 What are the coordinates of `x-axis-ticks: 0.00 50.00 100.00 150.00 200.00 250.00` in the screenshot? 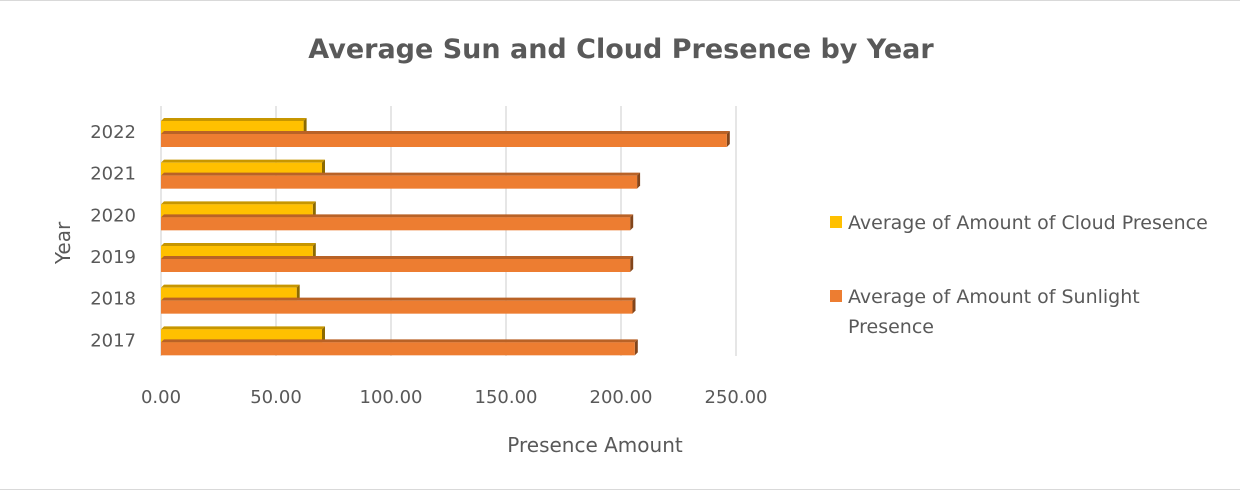 It's located at (454, 397).